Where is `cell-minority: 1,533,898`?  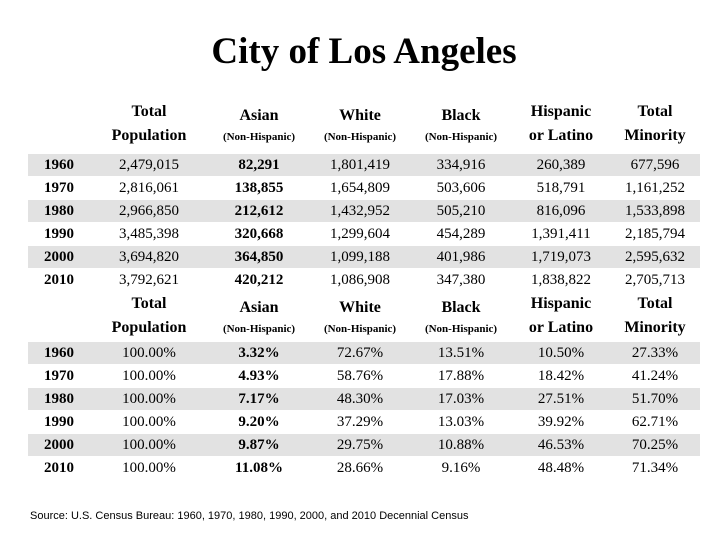 cell-minority: 1,533,898 is located at coordinates (655, 211).